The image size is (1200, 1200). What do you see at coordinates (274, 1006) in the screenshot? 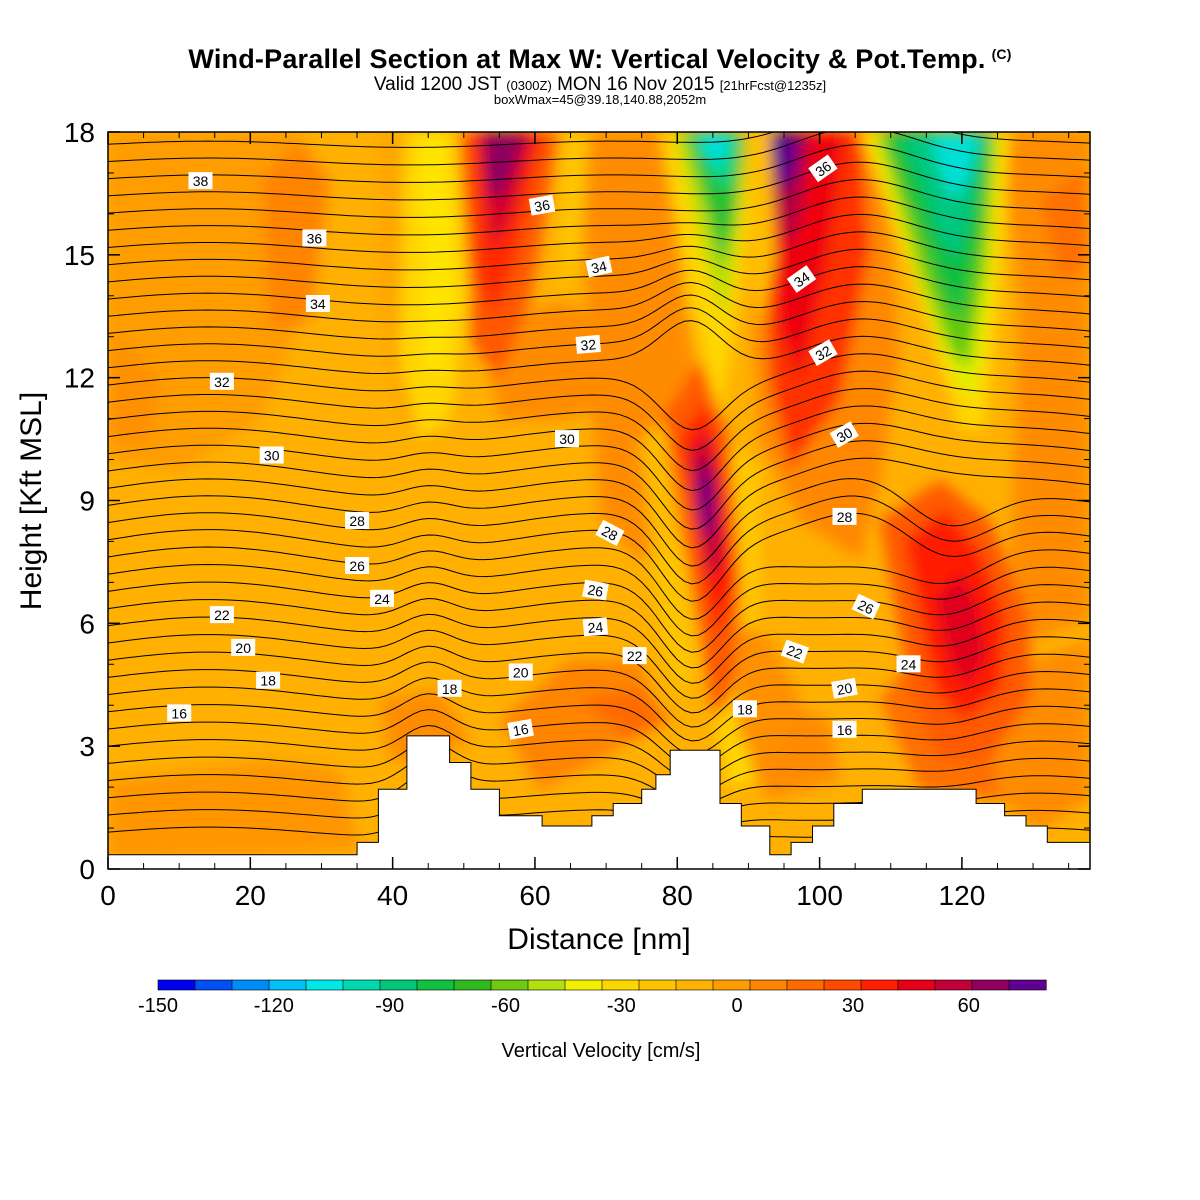
I see `colorbar-tick-label: -120` at bounding box center [274, 1006].